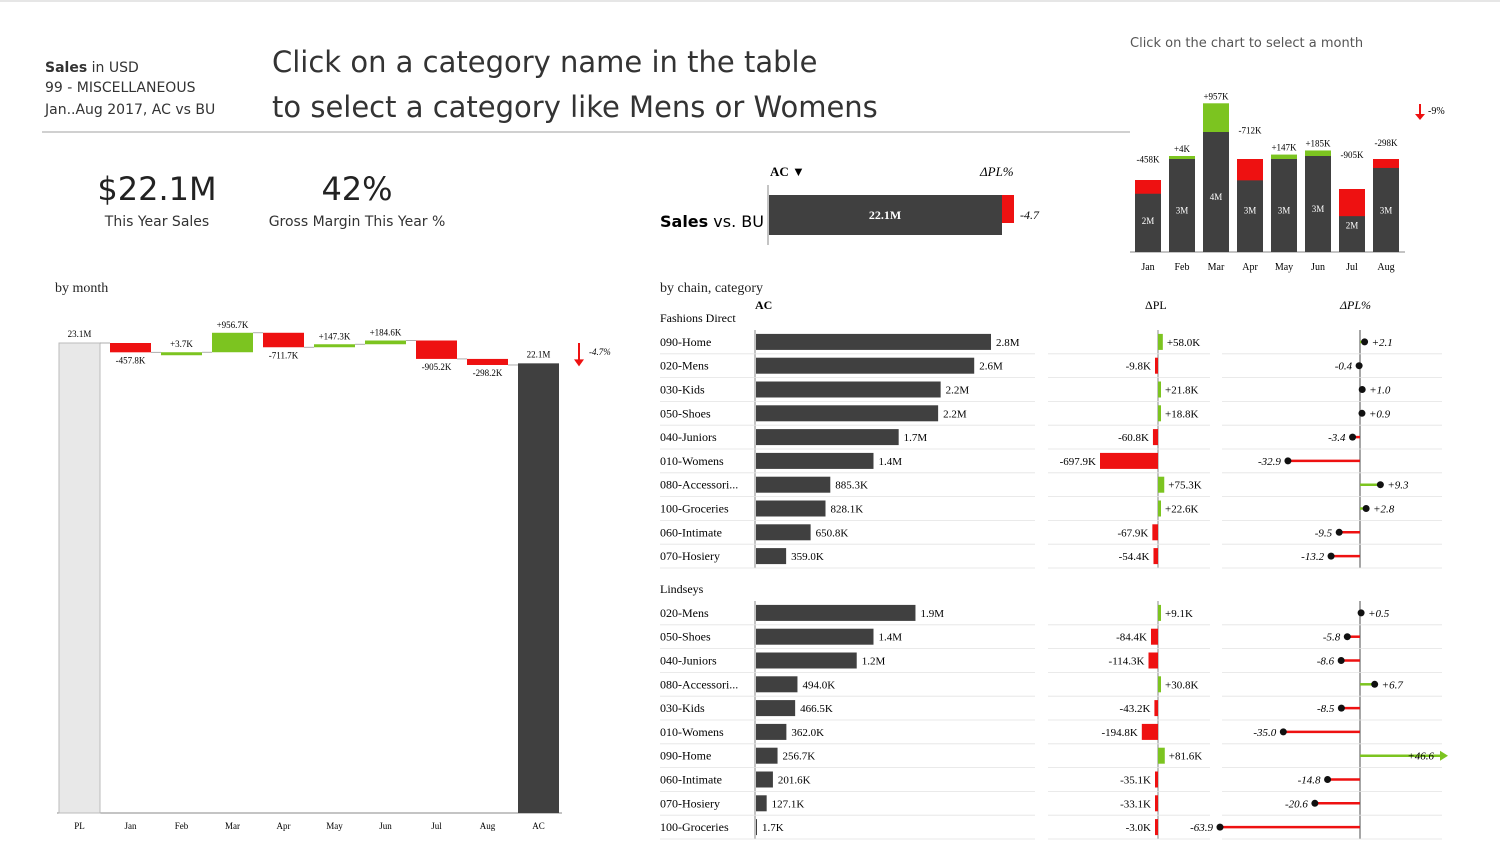 The image size is (1500, 850). What do you see at coordinates (1398, 486) in the screenshot?
I see `dplp-value-label: +9.3` at bounding box center [1398, 486].